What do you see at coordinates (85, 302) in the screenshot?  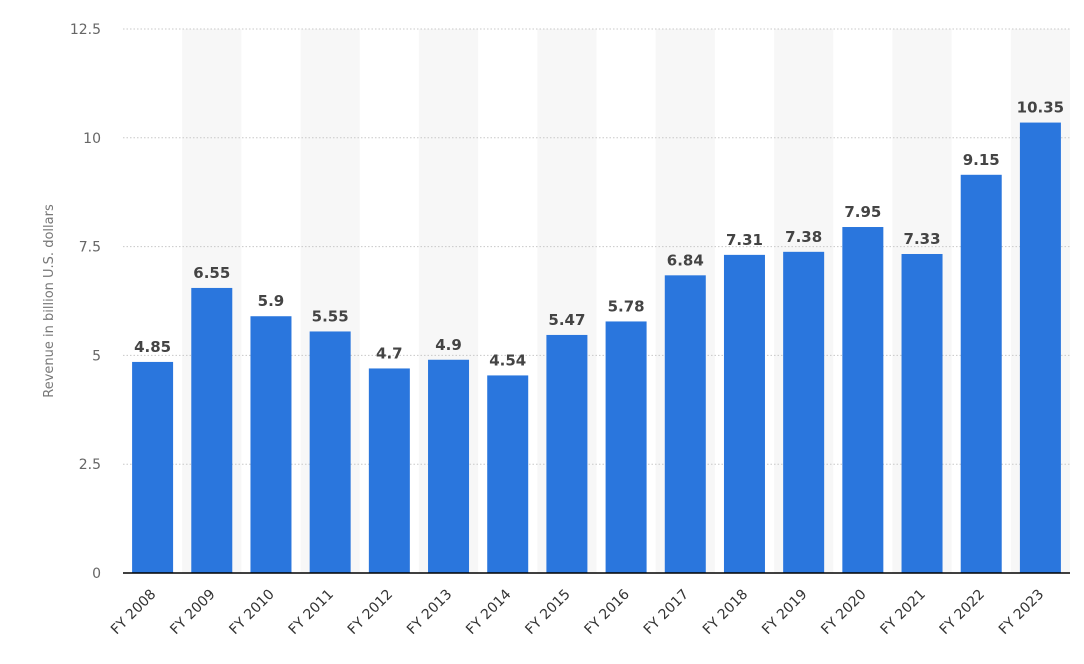 I see `y-tick-labels: 0 2.5 5 7.5 10 12.5` at bounding box center [85, 302].